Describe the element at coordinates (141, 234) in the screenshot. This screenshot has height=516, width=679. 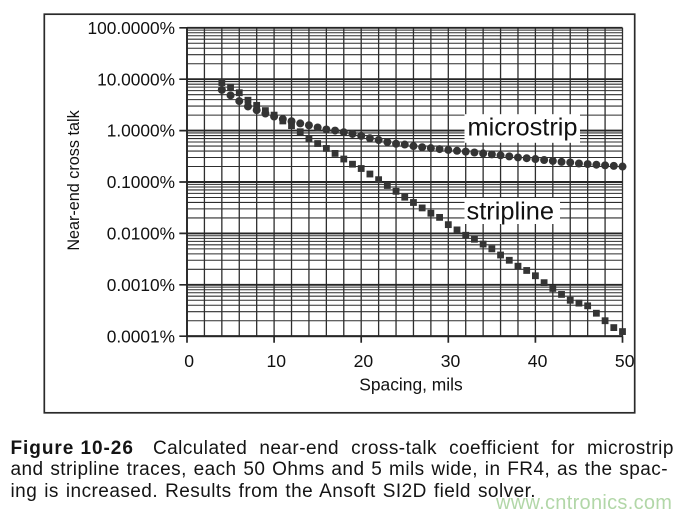
I see `svg-text: 0.0100%` at that location.